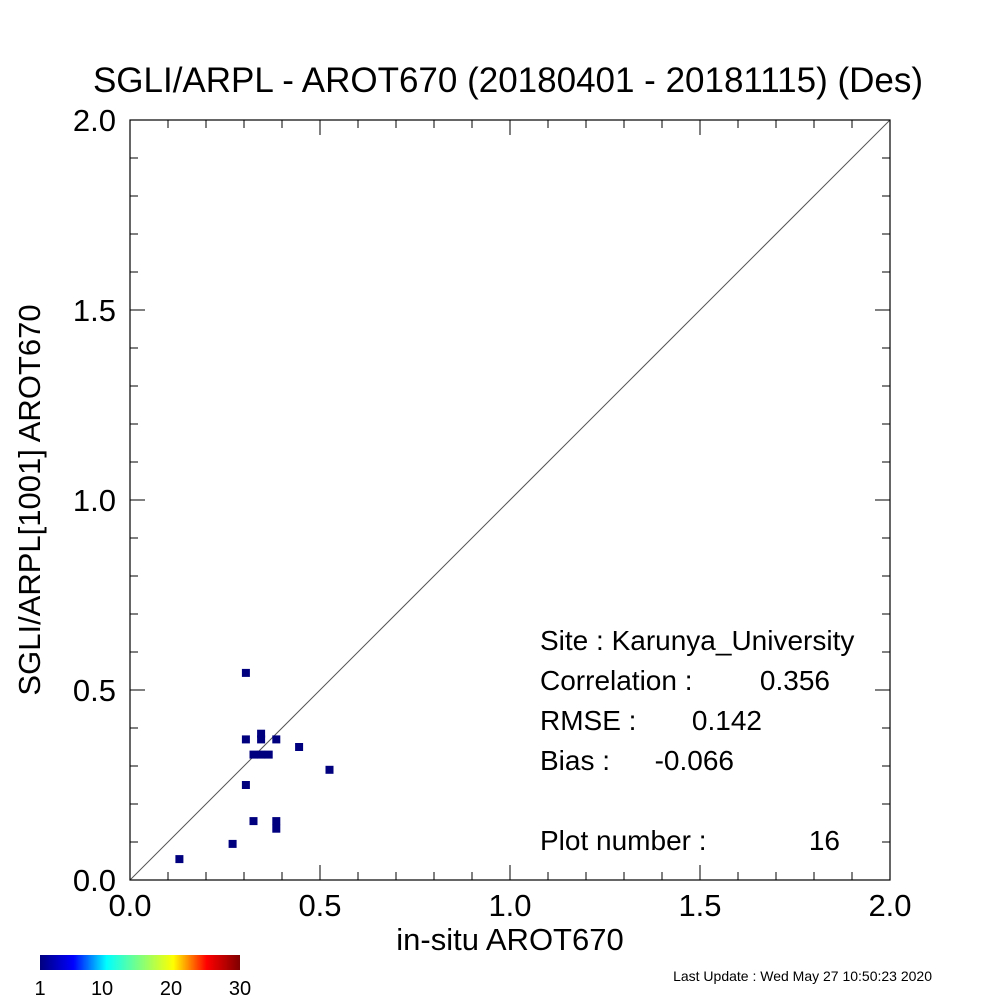  I want to click on colorbar-tick-label: 30, so click(240, 989).